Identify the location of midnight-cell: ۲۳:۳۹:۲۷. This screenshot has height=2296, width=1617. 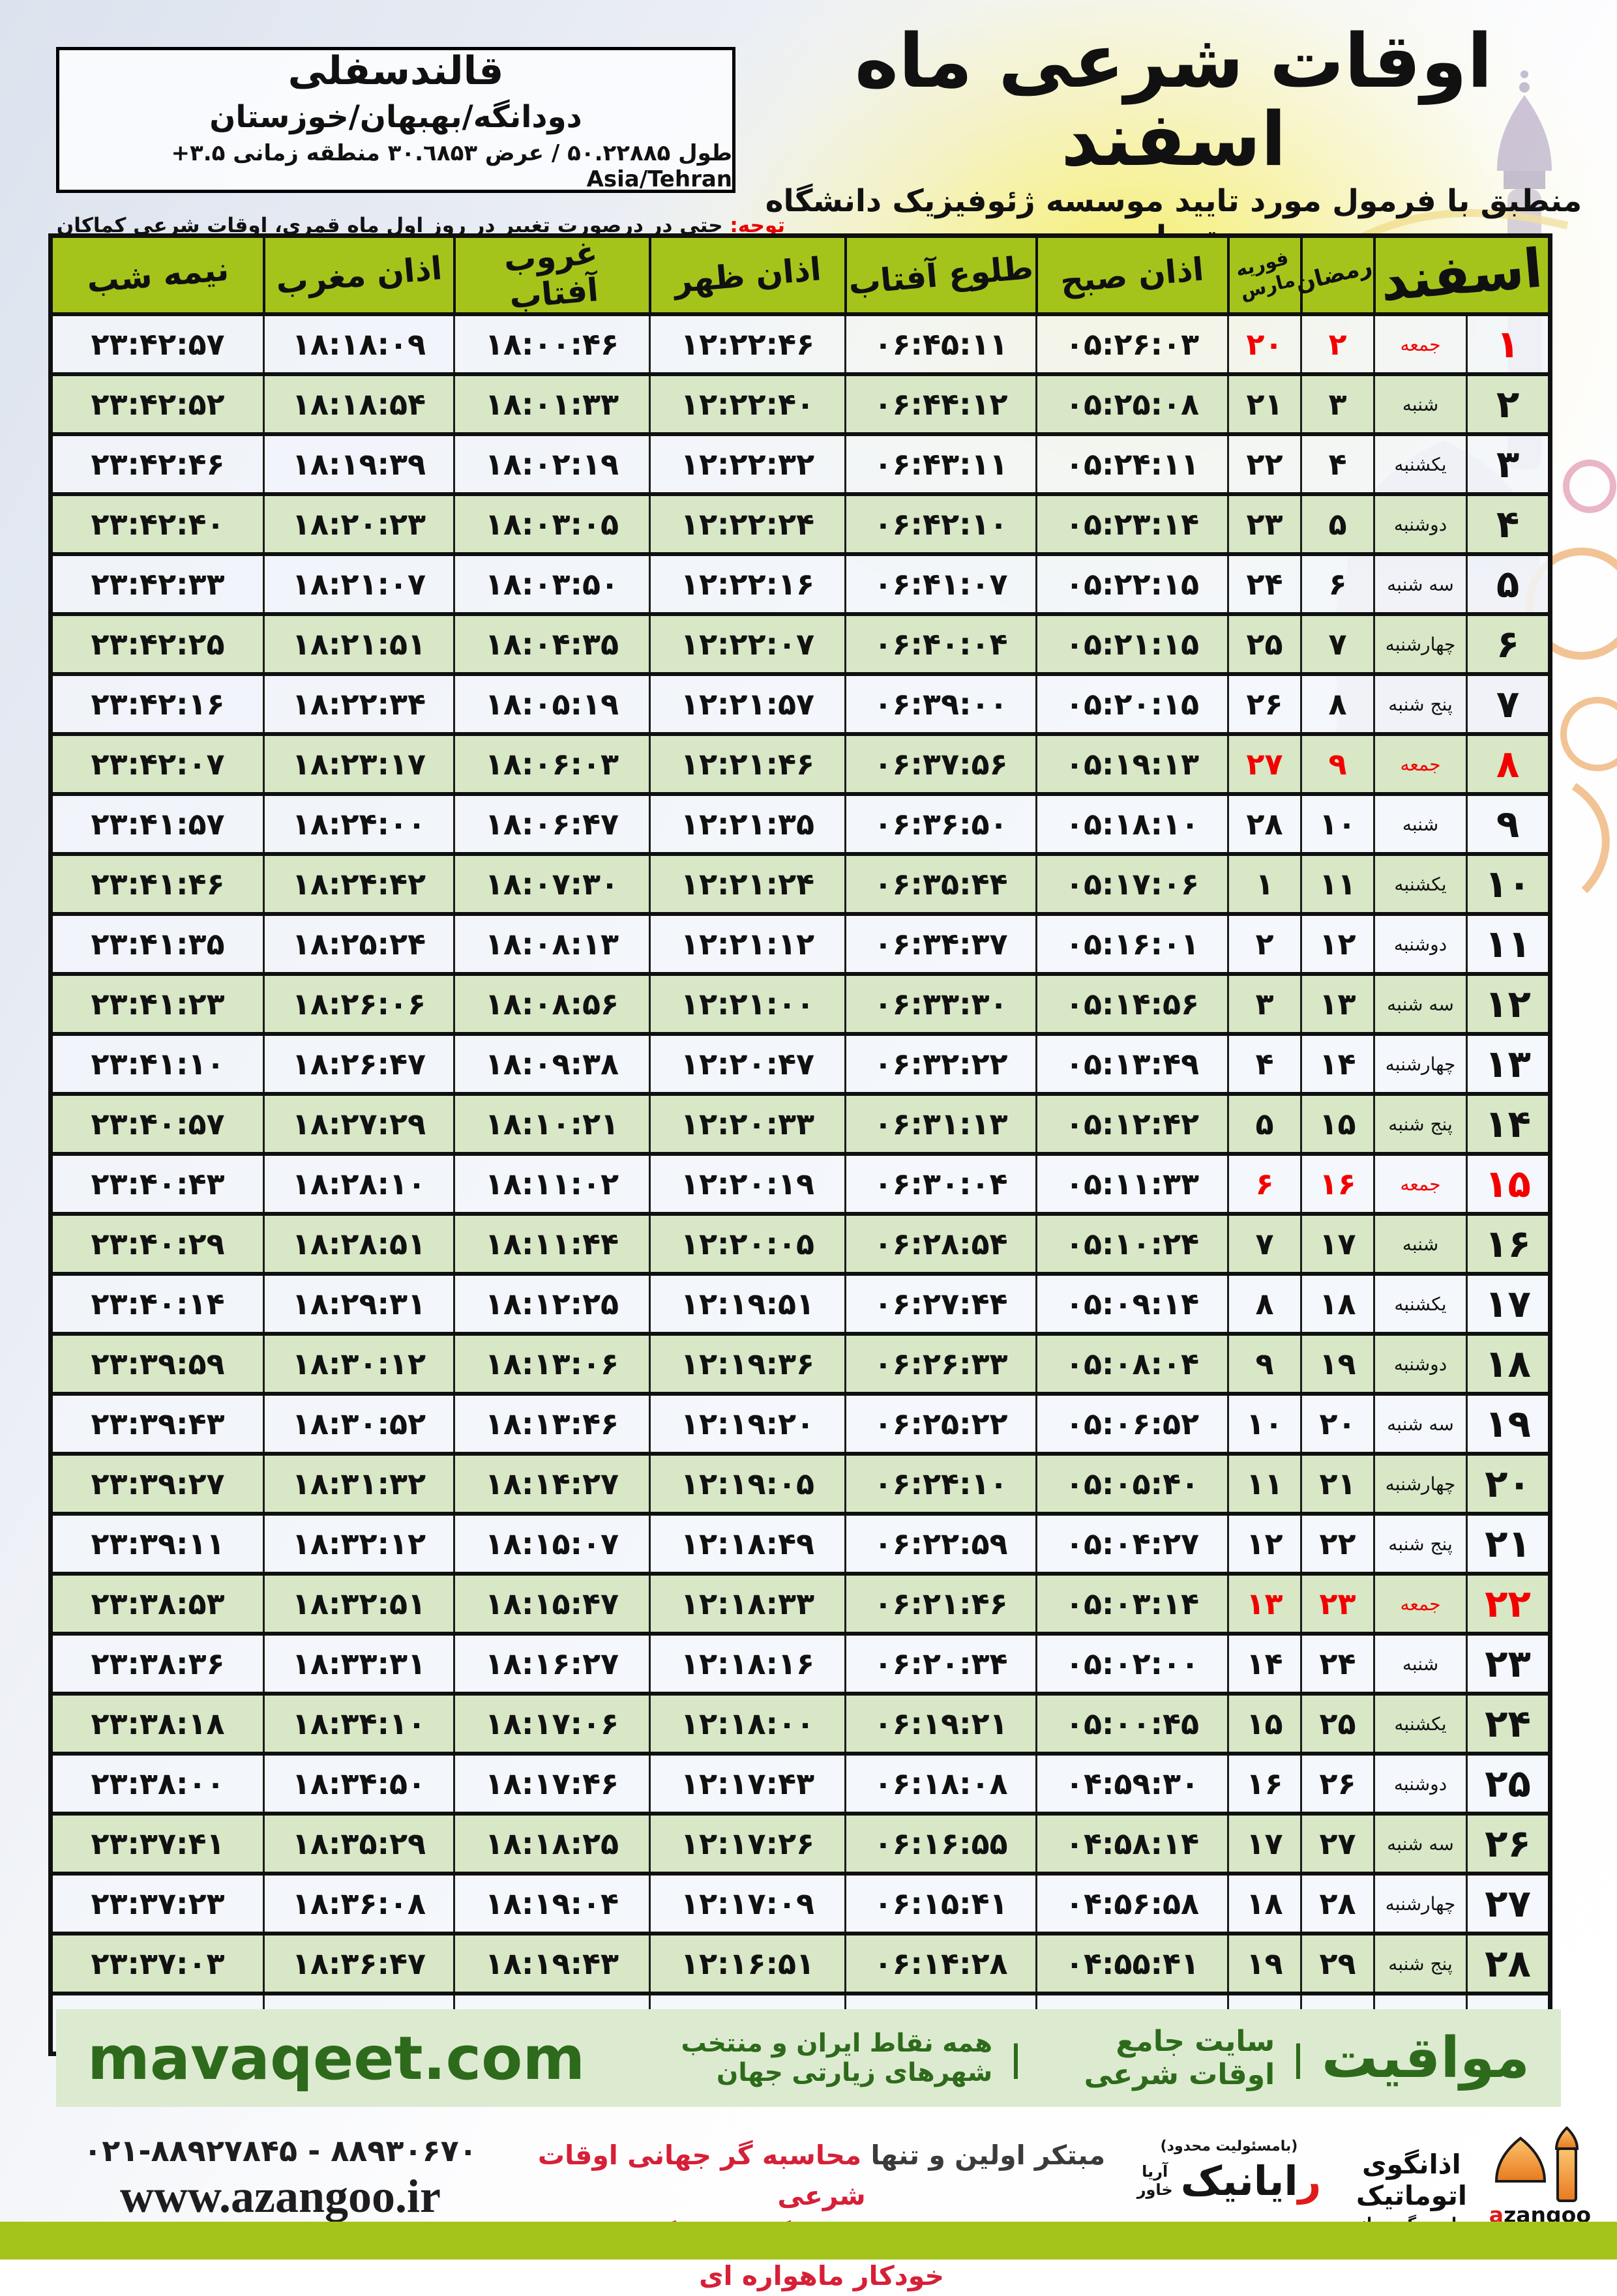
(157, 1483).